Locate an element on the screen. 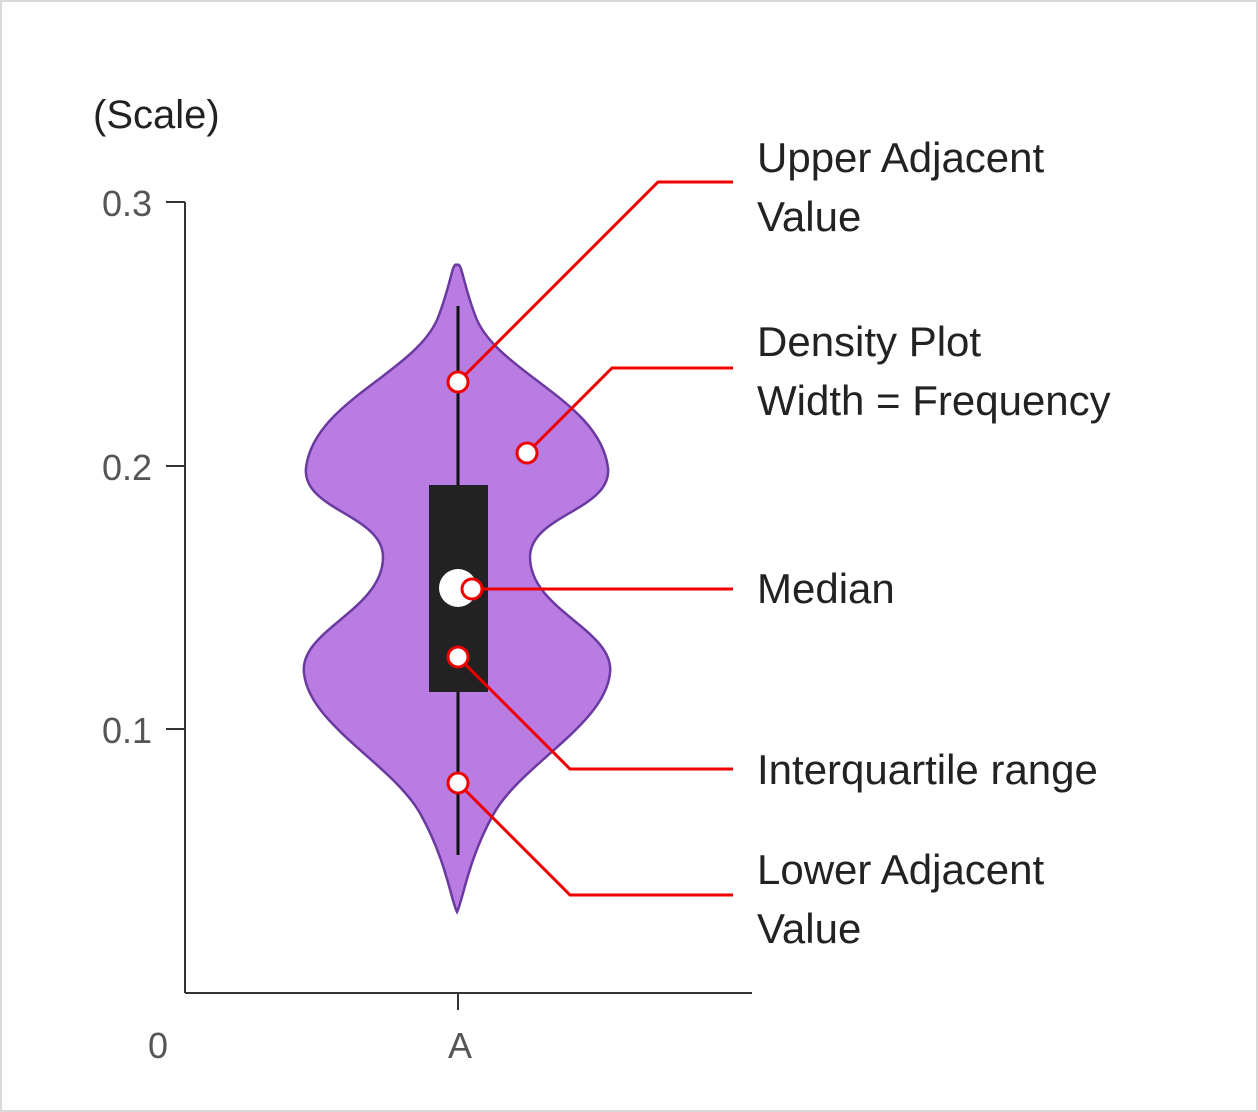 The image size is (1258, 1112). y-tick-label-0-1: 0.1 is located at coordinates (127, 730).